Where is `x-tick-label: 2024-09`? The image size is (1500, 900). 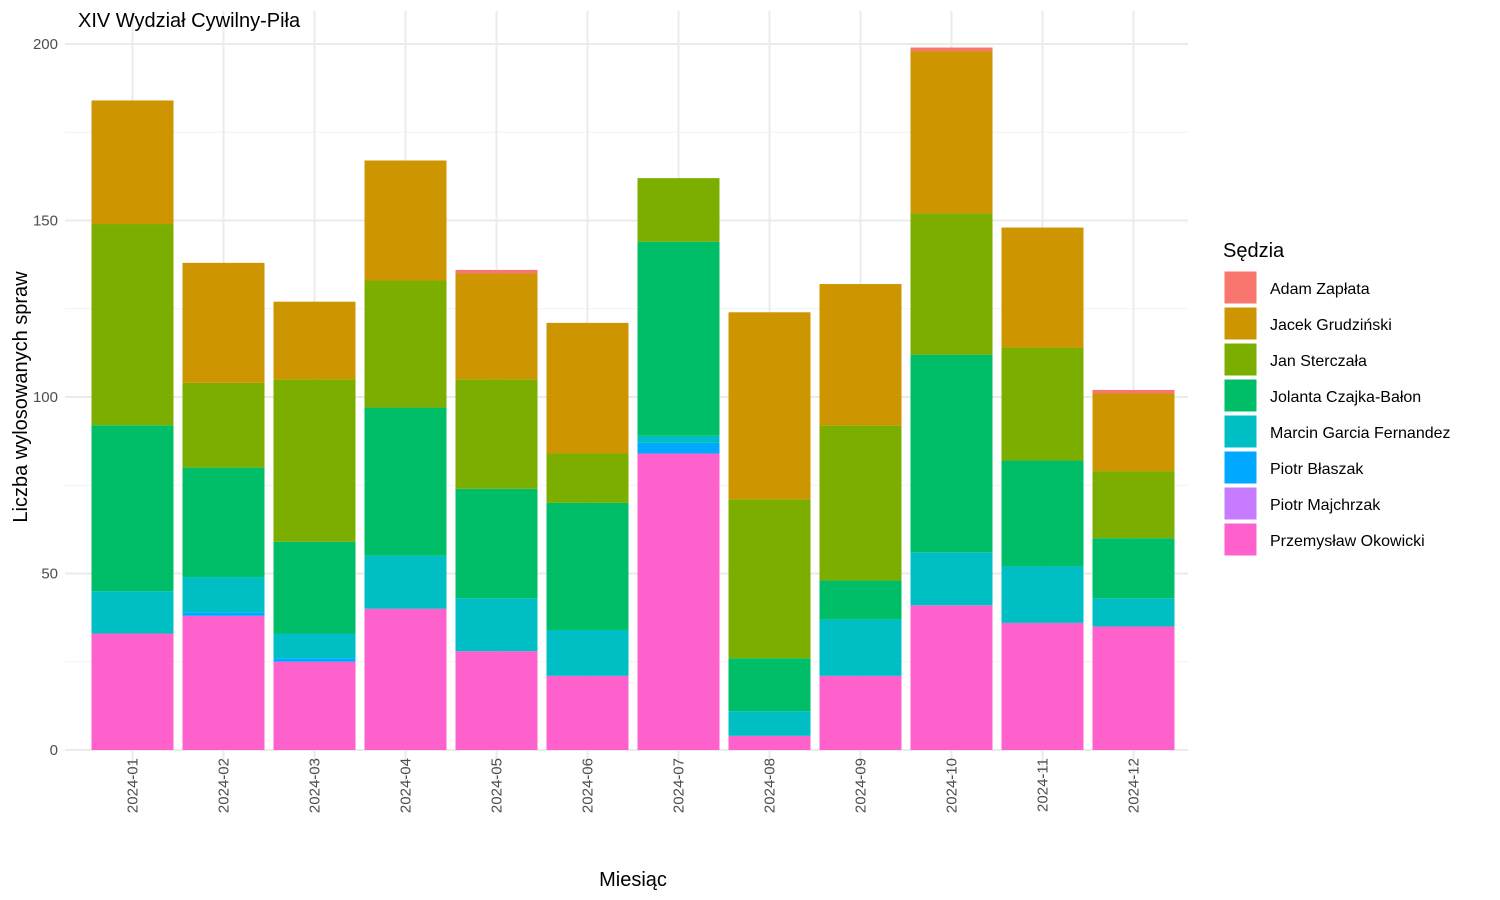 x-tick-label: 2024-09 is located at coordinates (861, 785).